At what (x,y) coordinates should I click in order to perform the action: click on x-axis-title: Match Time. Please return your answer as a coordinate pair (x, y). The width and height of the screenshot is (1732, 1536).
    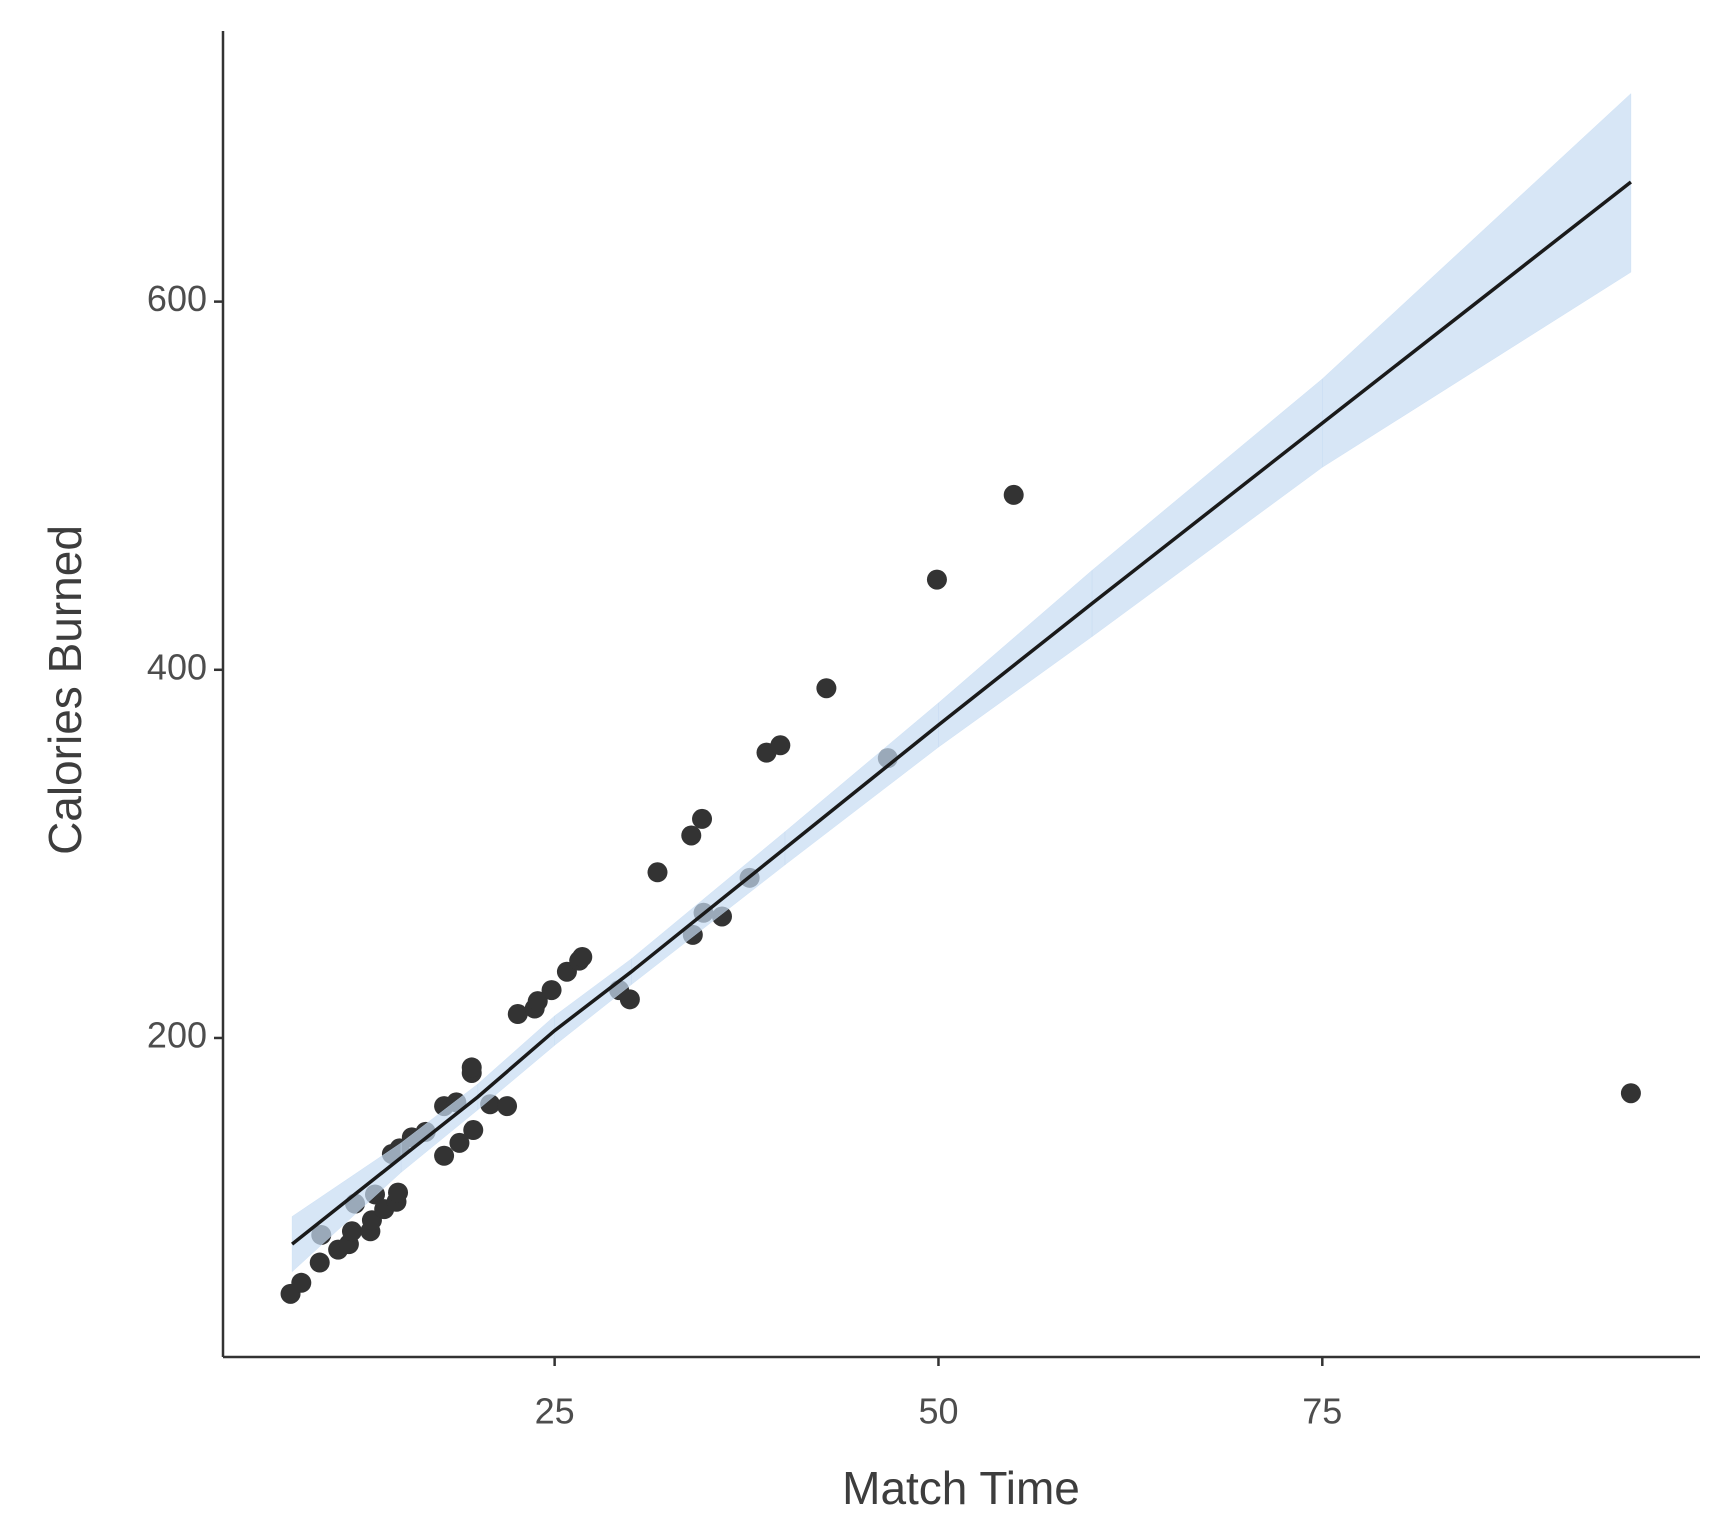
    Looking at the image, I should click on (961, 1488).